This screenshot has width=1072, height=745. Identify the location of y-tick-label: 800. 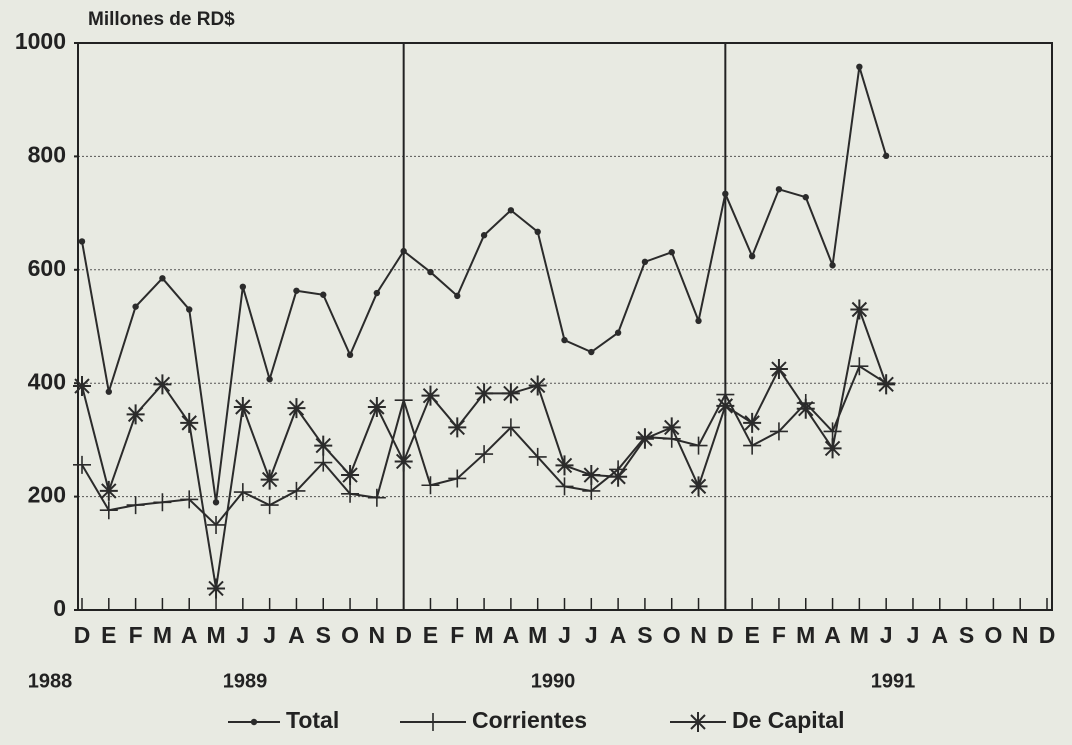
(47, 154).